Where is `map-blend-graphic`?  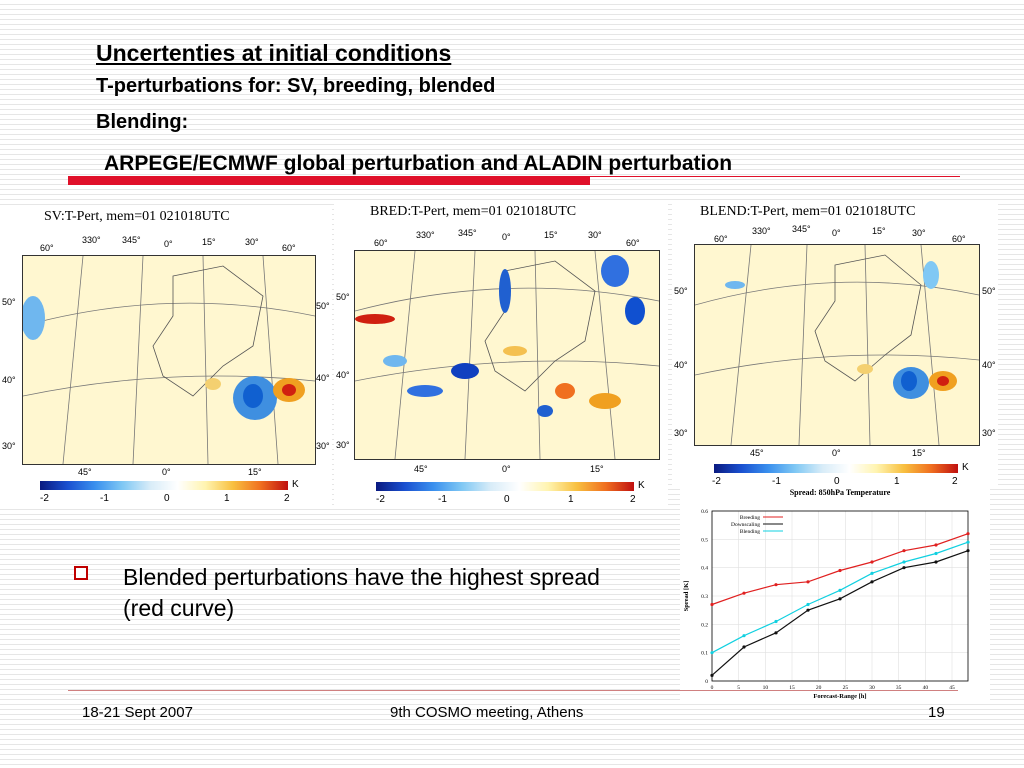 map-blend-graphic is located at coordinates (837, 345).